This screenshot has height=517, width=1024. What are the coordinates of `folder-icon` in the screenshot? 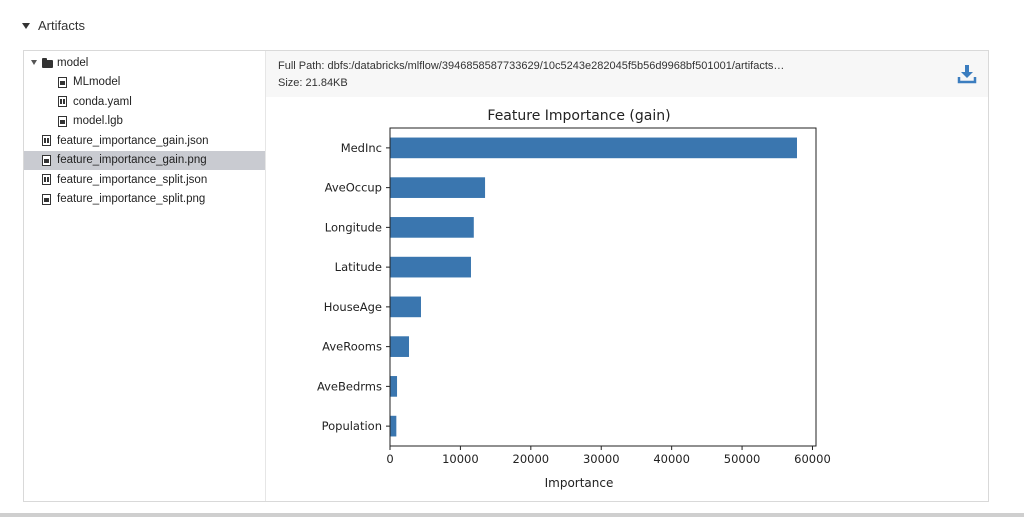 It's located at (47, 63).